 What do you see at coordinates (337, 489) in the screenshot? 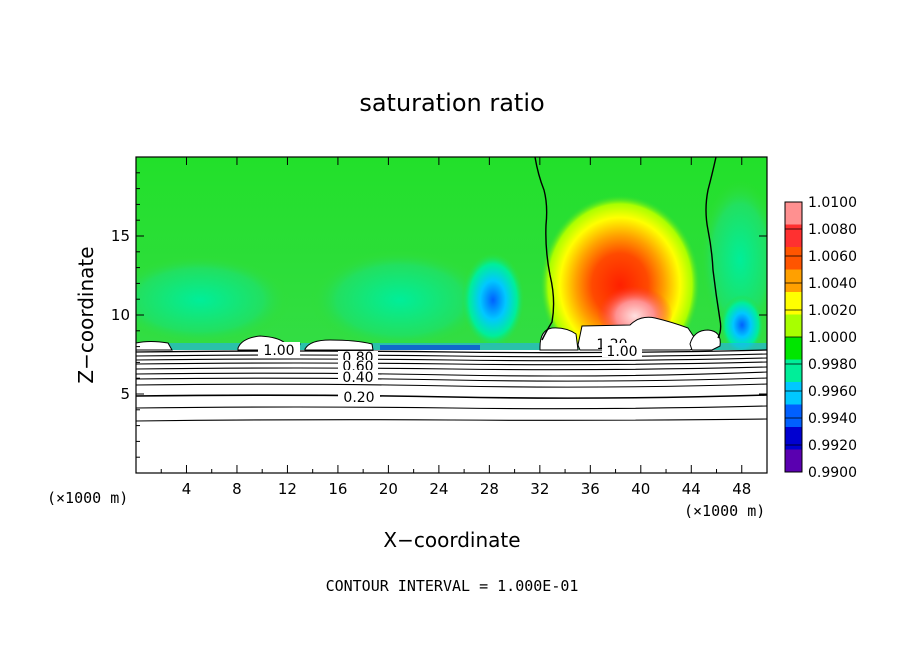
I see `x-tick-label: 16` at bounding box center [337, 489].